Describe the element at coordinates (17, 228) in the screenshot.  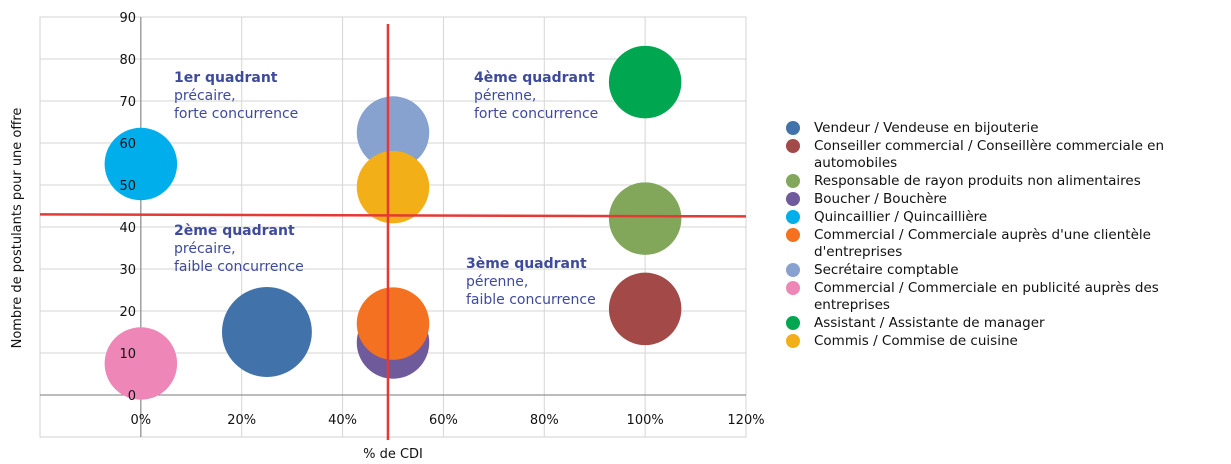
I see `y-axis-title: Nombre de postulants pour une offre` at that location.